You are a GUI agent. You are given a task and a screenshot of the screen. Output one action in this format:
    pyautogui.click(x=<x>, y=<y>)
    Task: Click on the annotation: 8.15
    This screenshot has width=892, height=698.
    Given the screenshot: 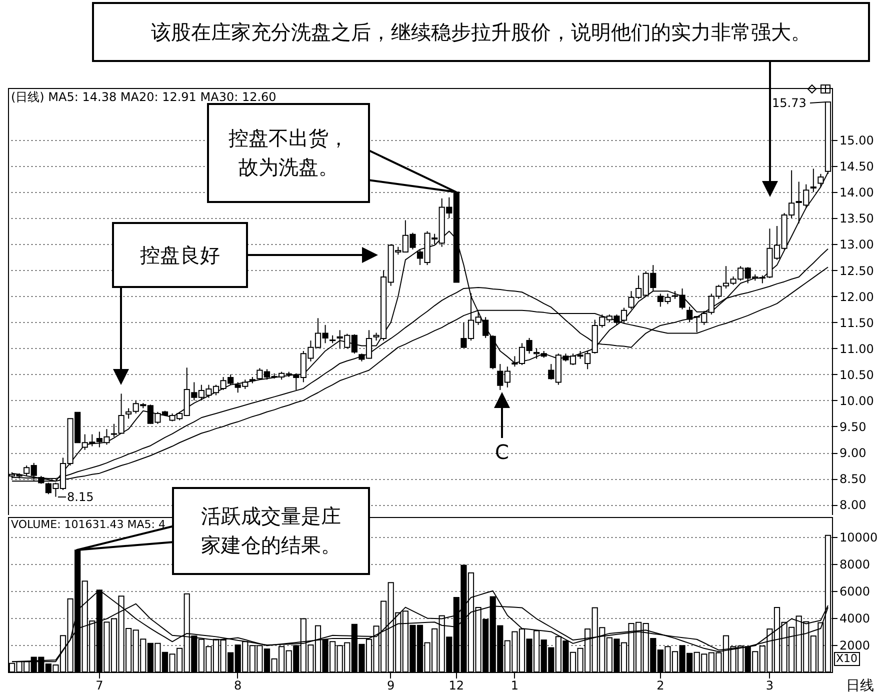 What is the action you would take?
    pyautogui.click(x=80, y=497)
    